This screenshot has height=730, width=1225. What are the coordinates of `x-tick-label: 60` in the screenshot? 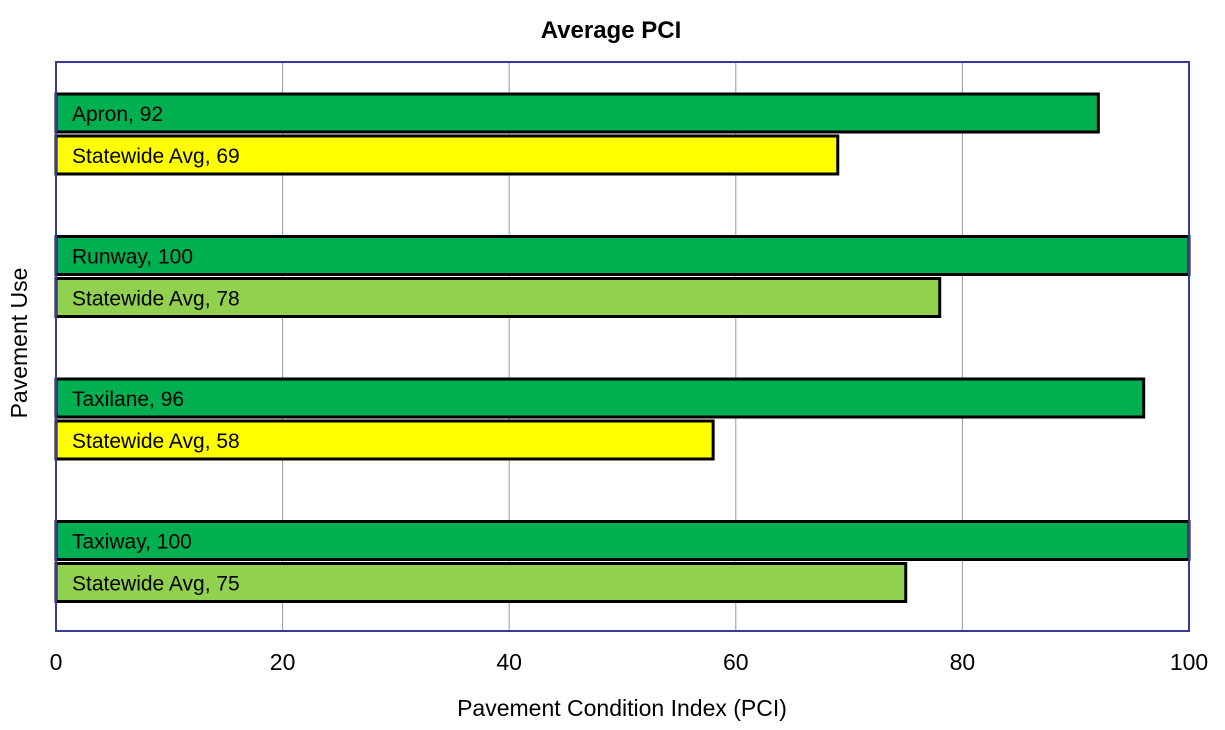 It's located at (736, 662).